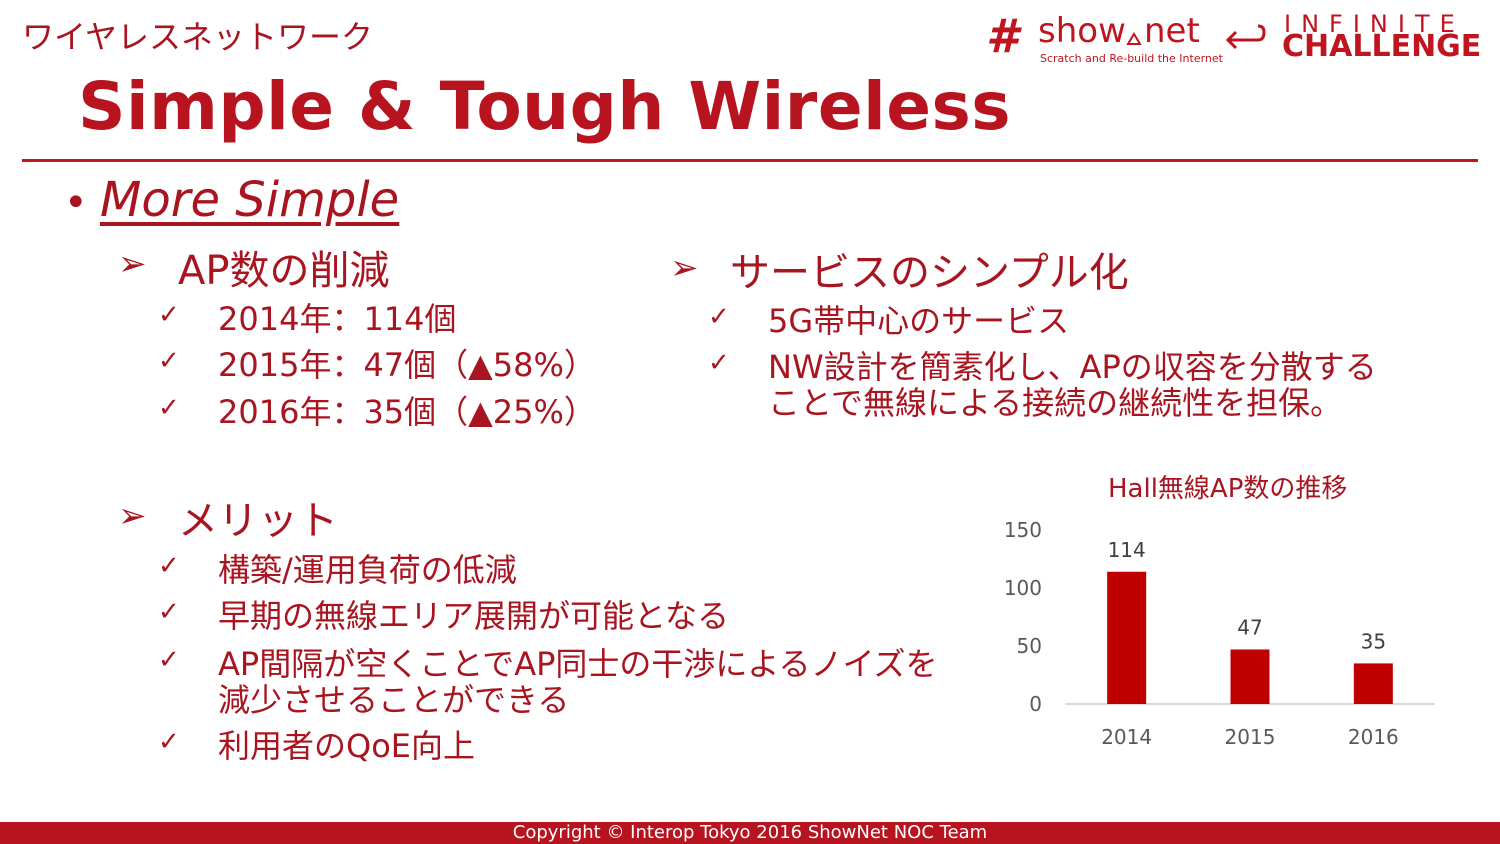  I want to click on x-tick-label: 2016, so click(1373, 737).